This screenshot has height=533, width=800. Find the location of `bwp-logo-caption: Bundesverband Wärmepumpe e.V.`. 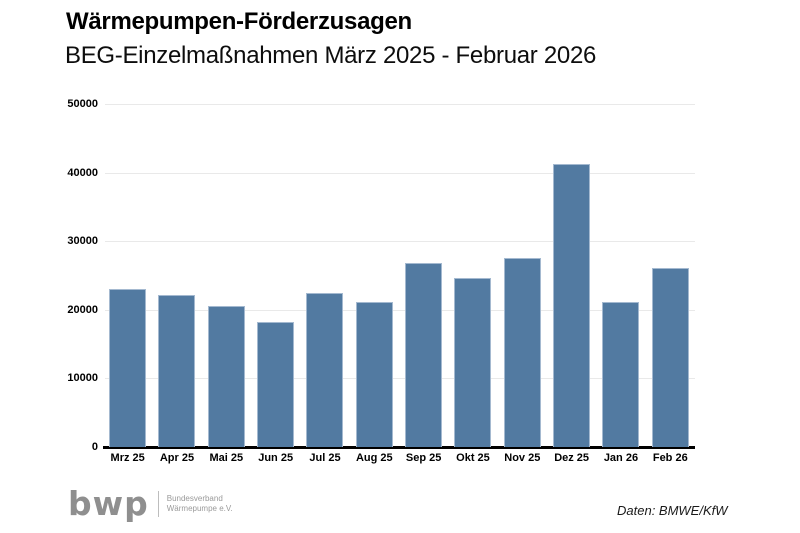

bwp-logo-caption: Bundesverband Wärmepumpe e.V. is located at coordinates (200, 504).